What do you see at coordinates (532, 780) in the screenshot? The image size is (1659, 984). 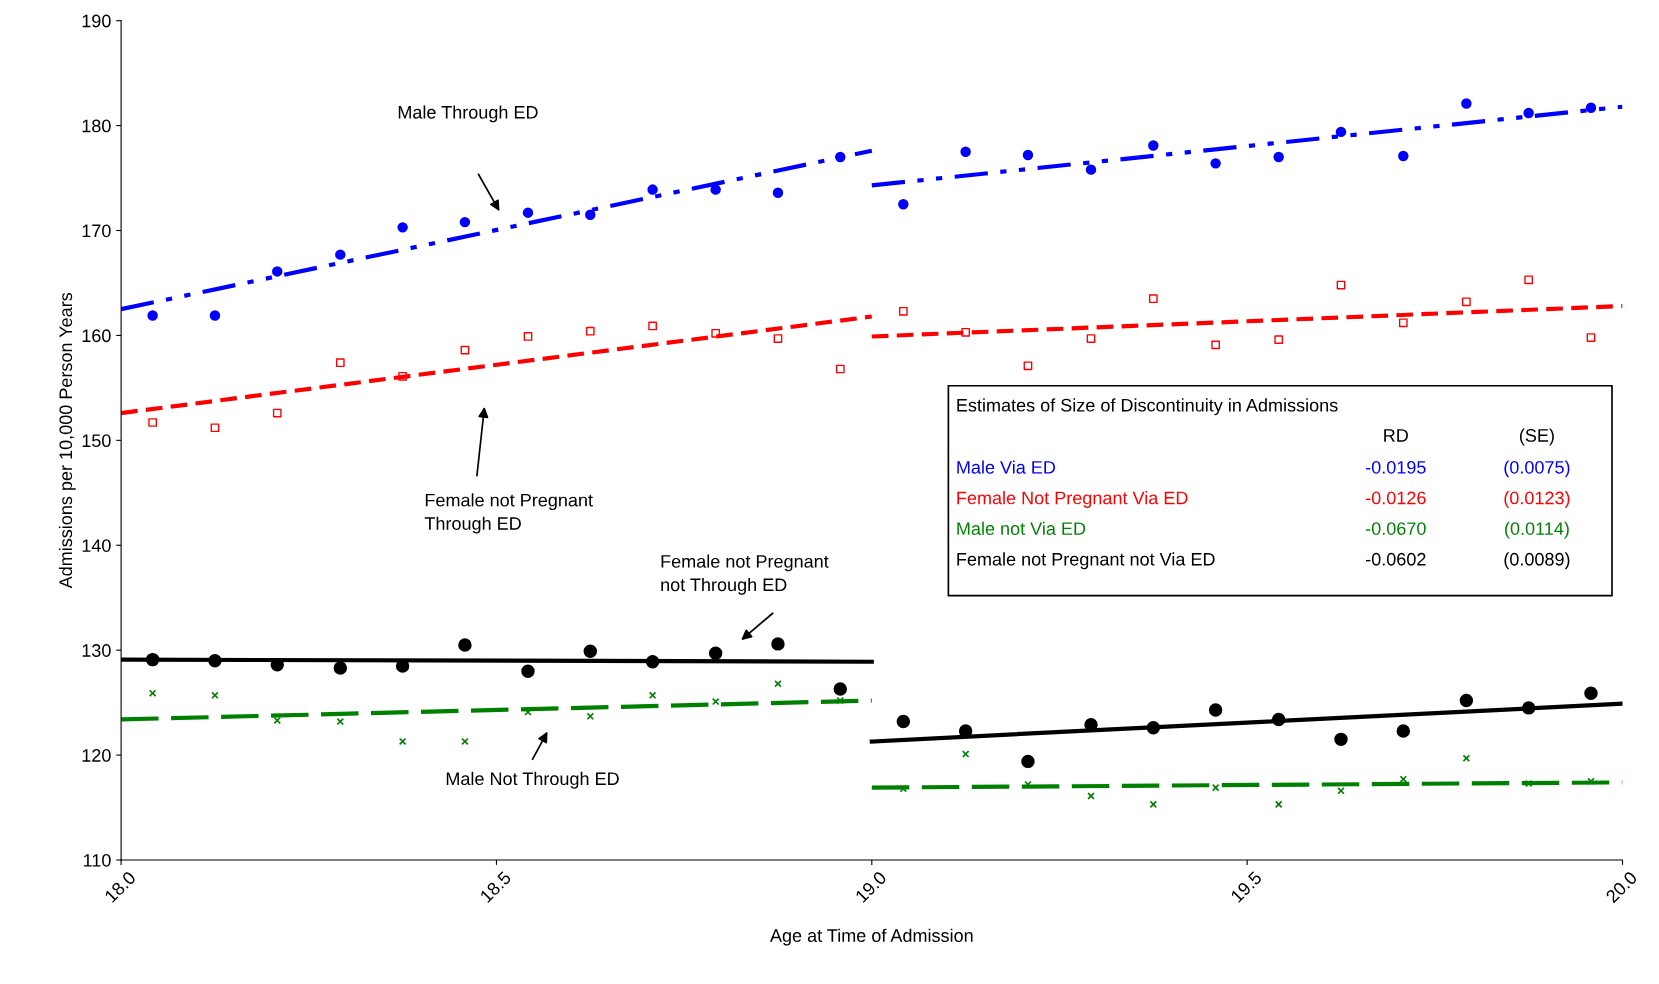 I see `annotation: Male Not Through ED` at bounding box center [532, 780].